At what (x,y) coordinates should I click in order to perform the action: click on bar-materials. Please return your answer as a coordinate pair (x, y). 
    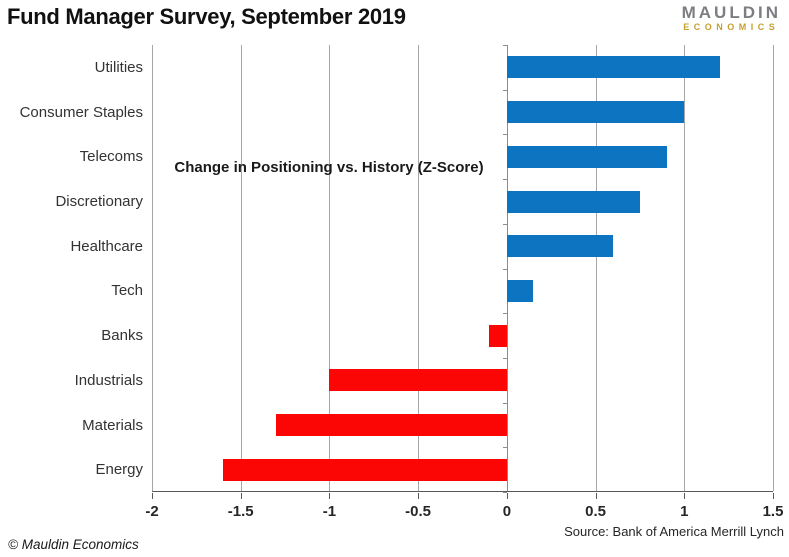
    Looking at the image, I should click on (391, 425).